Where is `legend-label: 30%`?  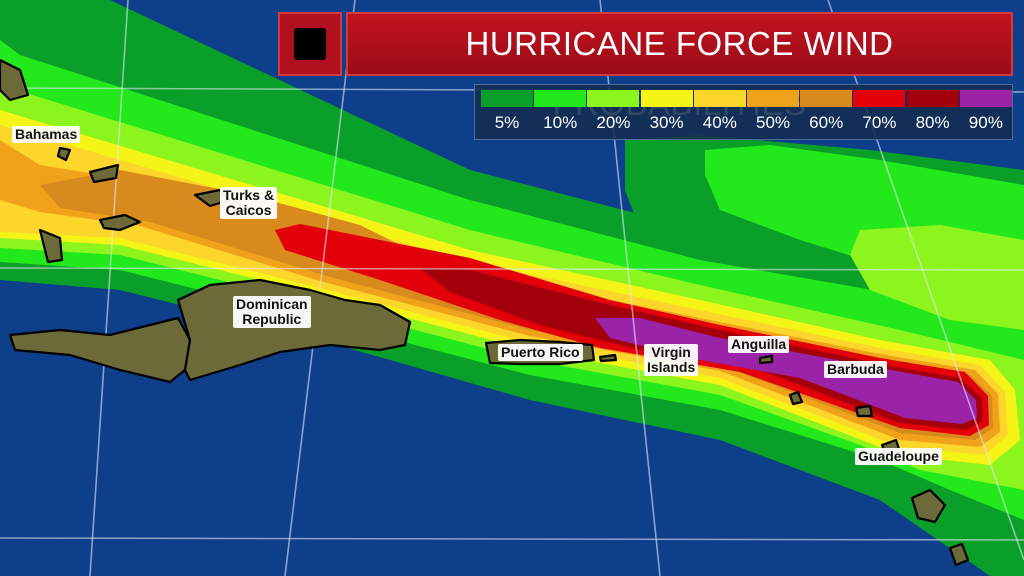
legend-label: 30% is located at coordinates (666, 122).